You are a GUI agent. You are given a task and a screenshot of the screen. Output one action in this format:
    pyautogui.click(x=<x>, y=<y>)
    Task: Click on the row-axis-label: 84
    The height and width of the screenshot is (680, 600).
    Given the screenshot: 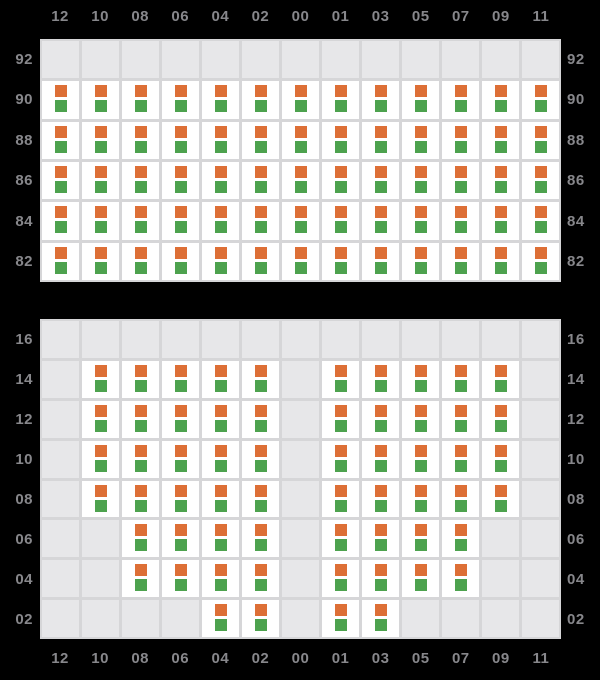 What is the action you would take?
    pyautogui.click(x=24, y=221)
    